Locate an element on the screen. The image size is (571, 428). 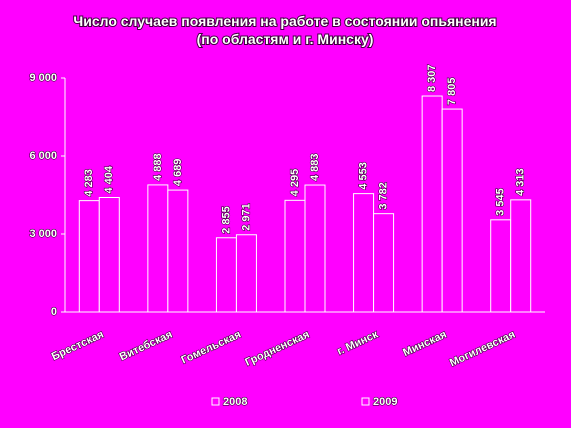
value-label: 4 313 is located at coordinates (521, 182).